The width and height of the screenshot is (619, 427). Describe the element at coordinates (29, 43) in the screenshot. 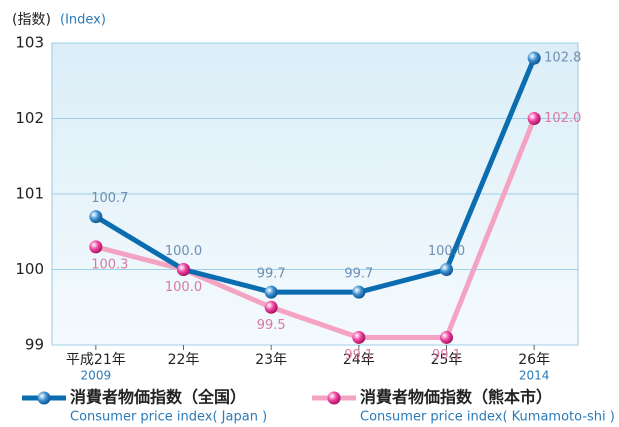

I see `y-tick-label: 103` at that location.